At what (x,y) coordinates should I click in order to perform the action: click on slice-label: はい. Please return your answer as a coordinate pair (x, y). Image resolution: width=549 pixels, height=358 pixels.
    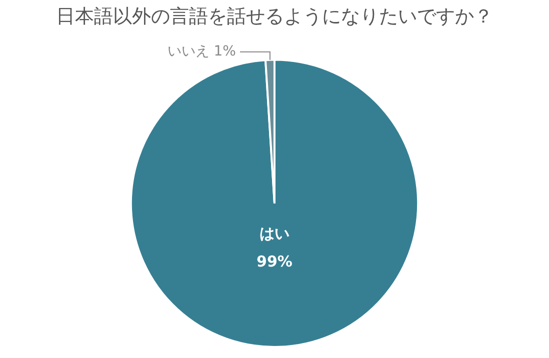
    Looking at the image, I should click on (275, 233).